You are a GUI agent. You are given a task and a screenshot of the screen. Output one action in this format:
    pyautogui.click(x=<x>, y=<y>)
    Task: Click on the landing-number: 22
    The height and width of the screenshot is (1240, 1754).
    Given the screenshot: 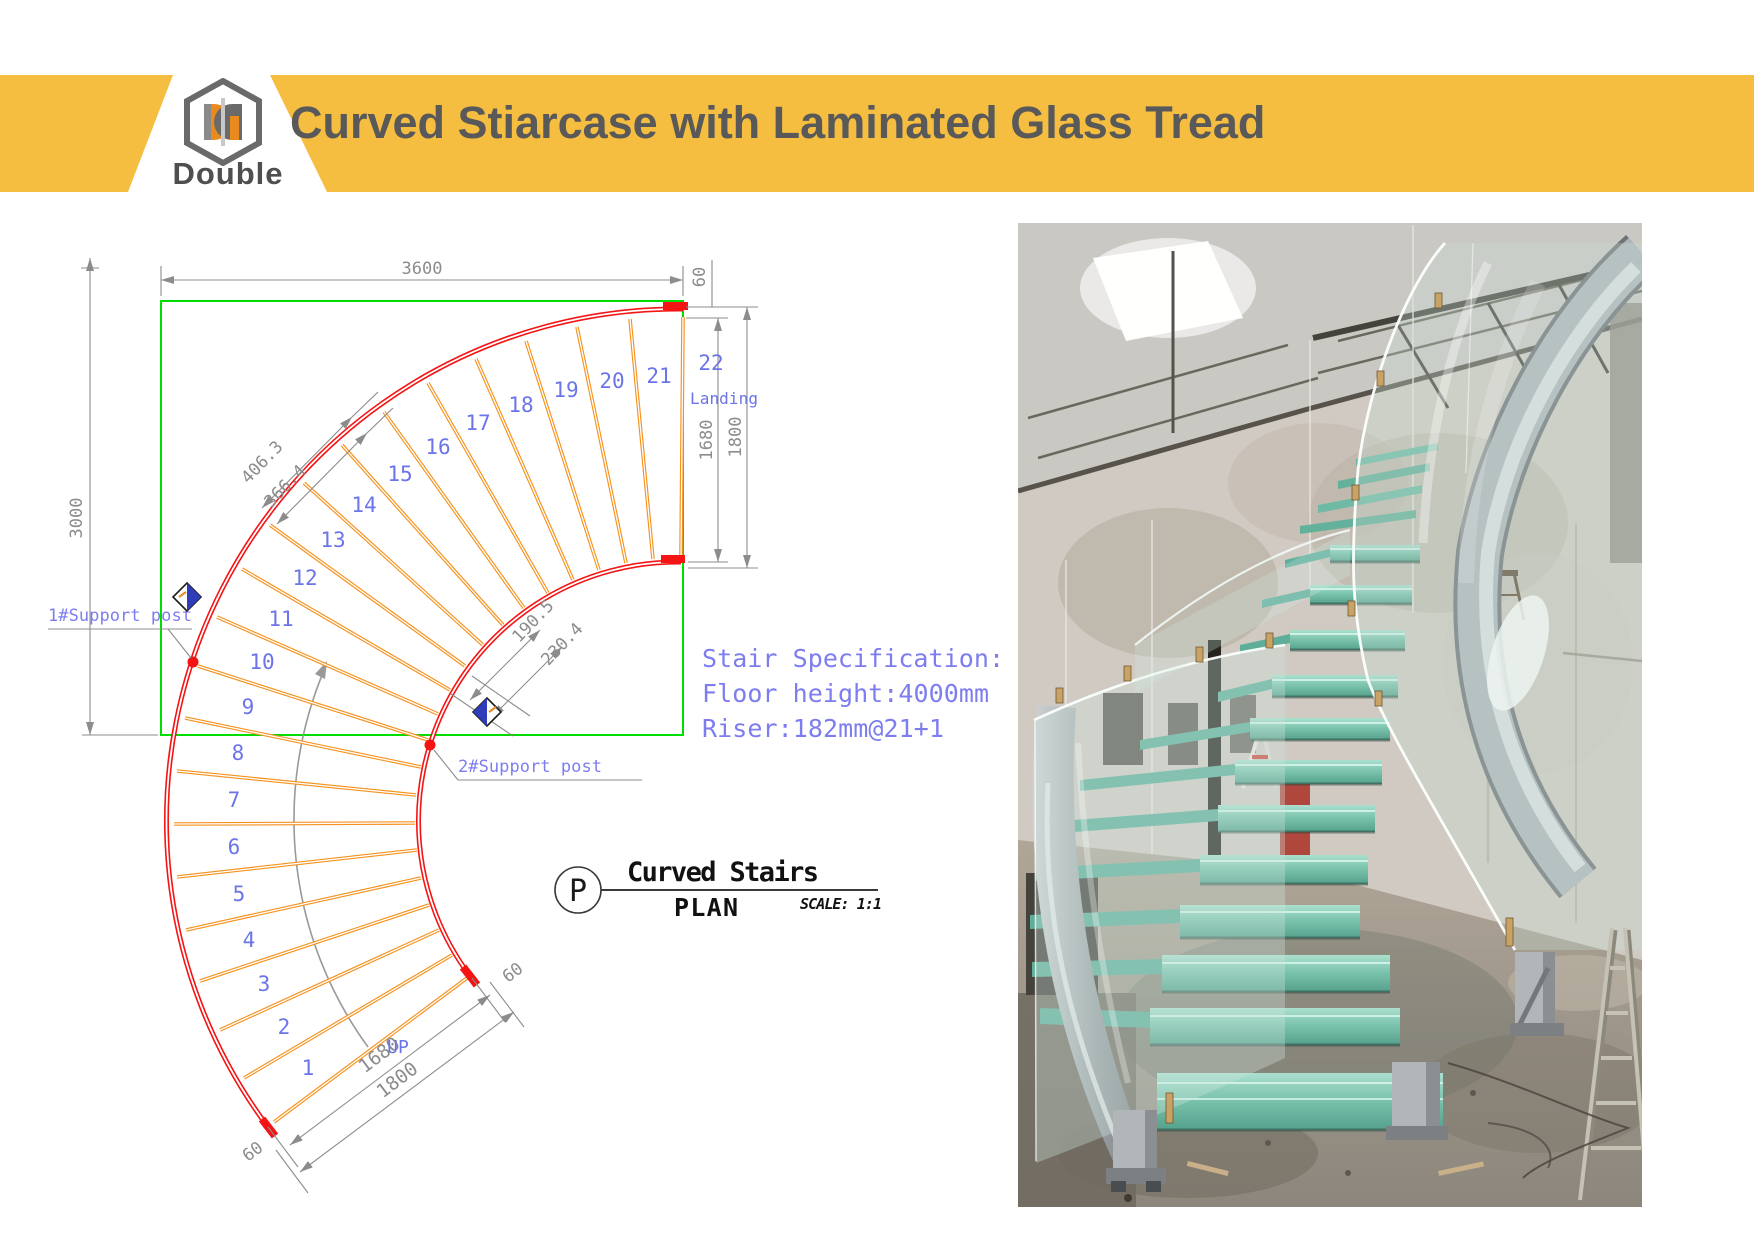 What is the action you would take?
    pyautogui.click(x=710, y=363)
    